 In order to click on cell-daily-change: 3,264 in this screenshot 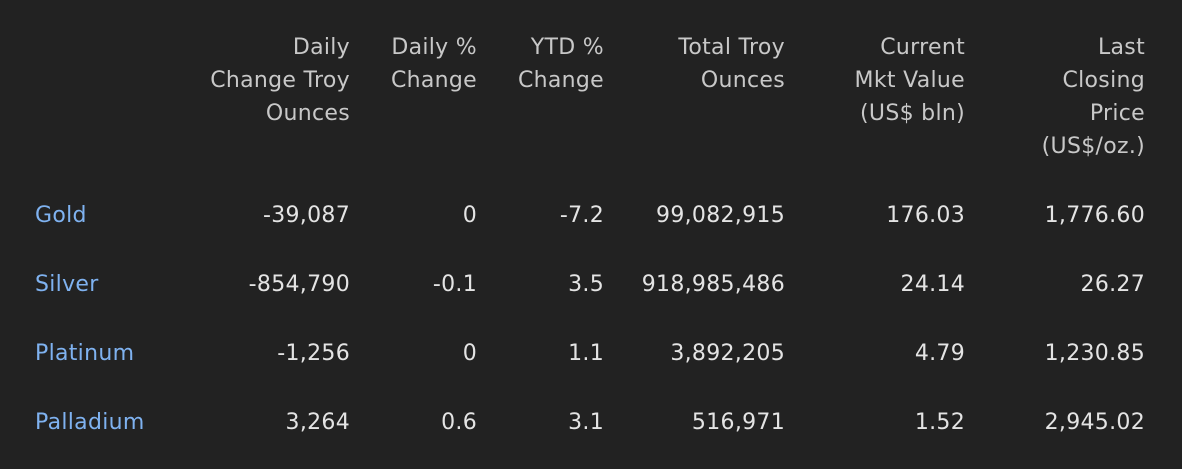, I will do `click(317, 422)`.